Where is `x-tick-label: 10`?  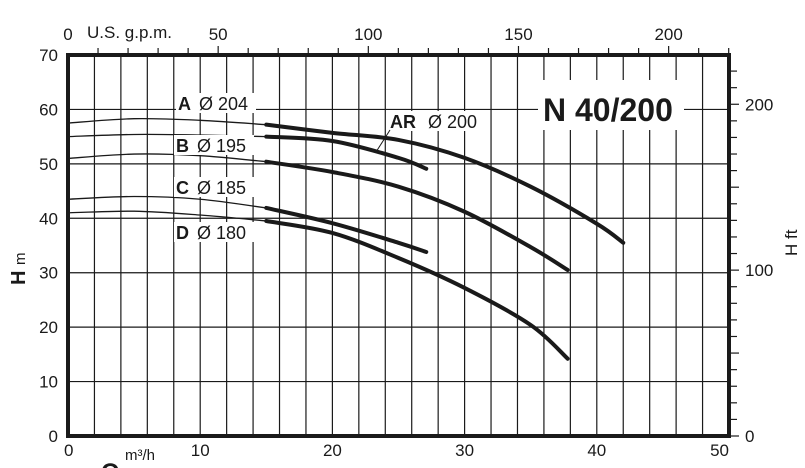 x-tick-label: 10 is located at coordinates (200, 450).